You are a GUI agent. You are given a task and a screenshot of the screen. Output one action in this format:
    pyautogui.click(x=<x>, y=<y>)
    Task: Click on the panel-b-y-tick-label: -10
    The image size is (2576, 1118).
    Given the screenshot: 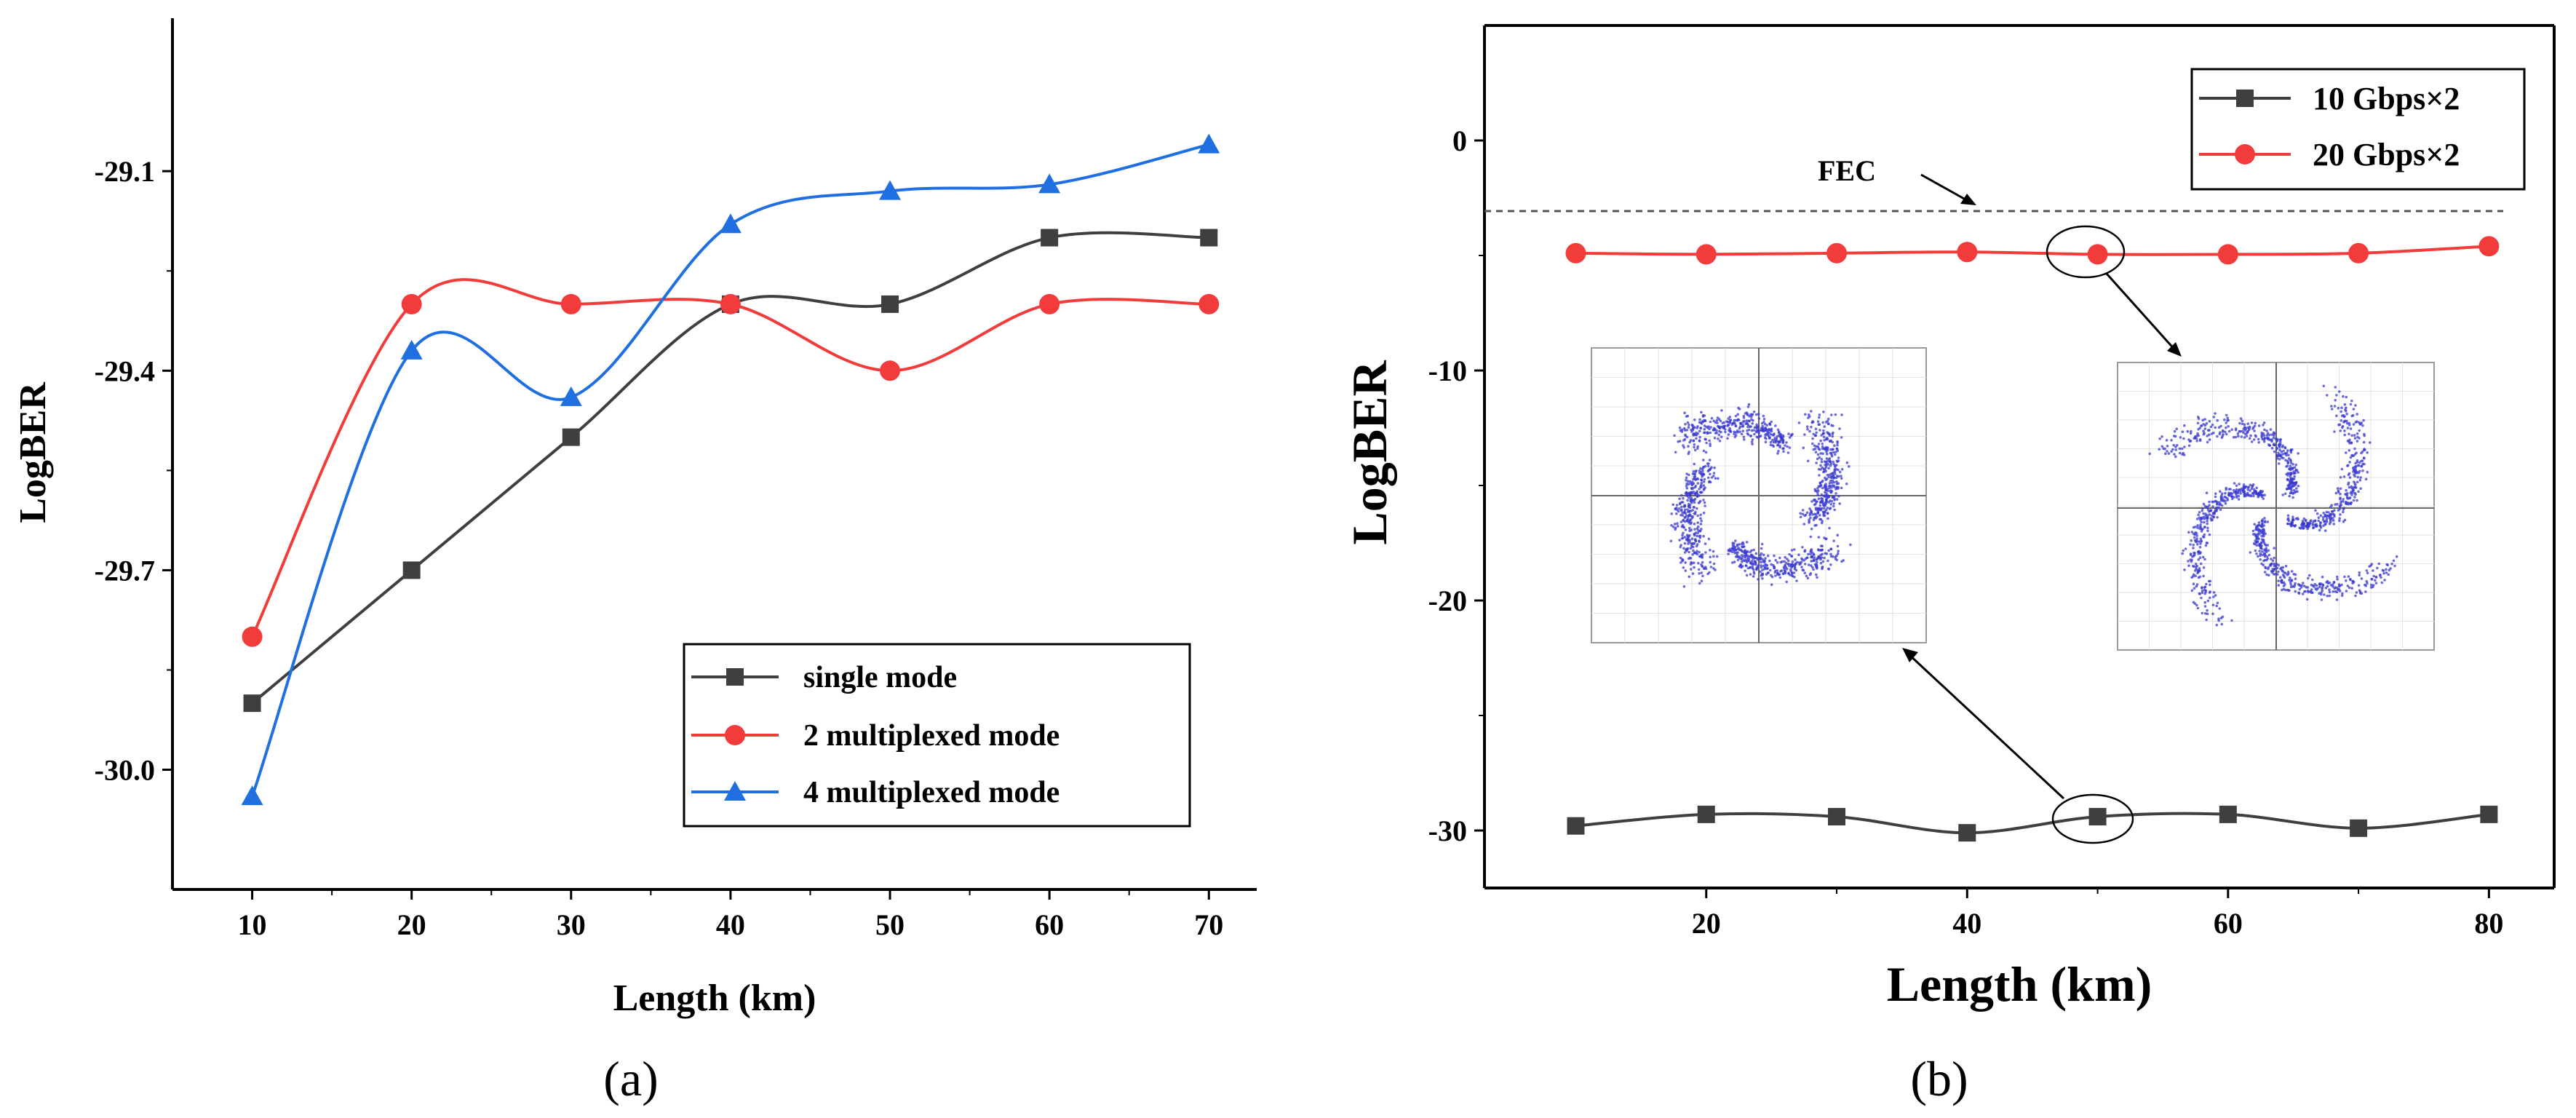 What is the action you would take?
    pyautogui.click(x=1447, y=370)
    